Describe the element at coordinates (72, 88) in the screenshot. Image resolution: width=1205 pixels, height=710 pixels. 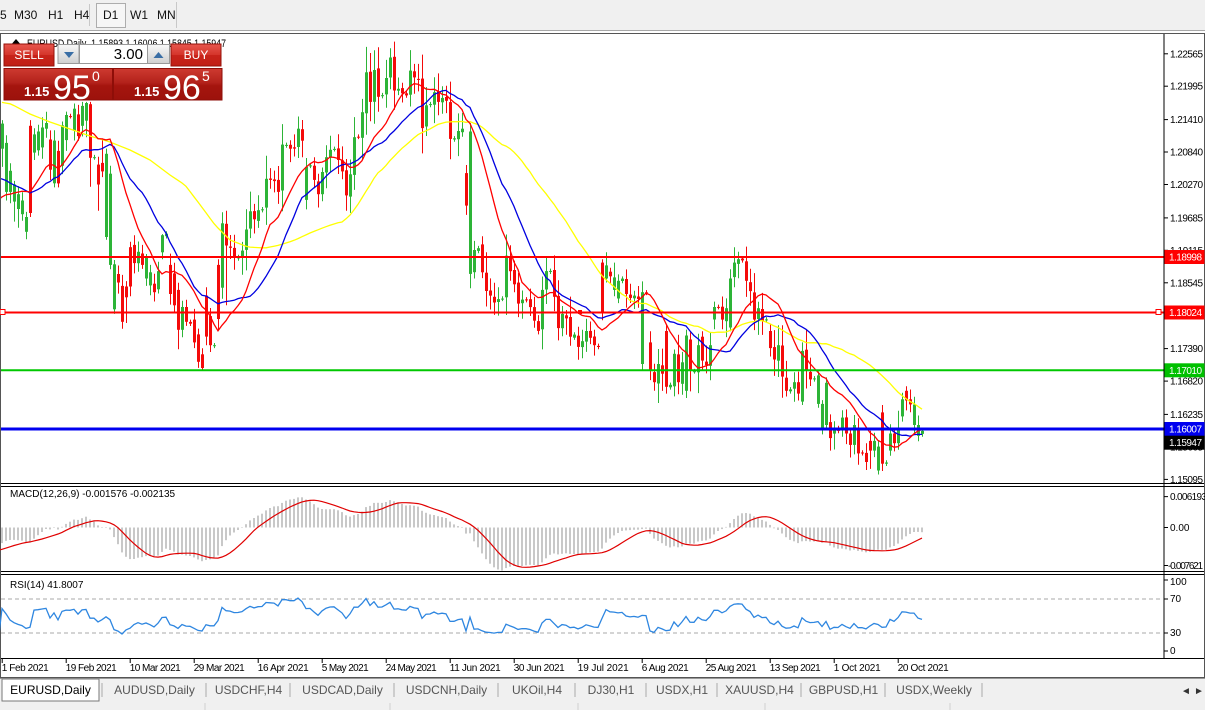
I see `svg-text: 95` at that location.